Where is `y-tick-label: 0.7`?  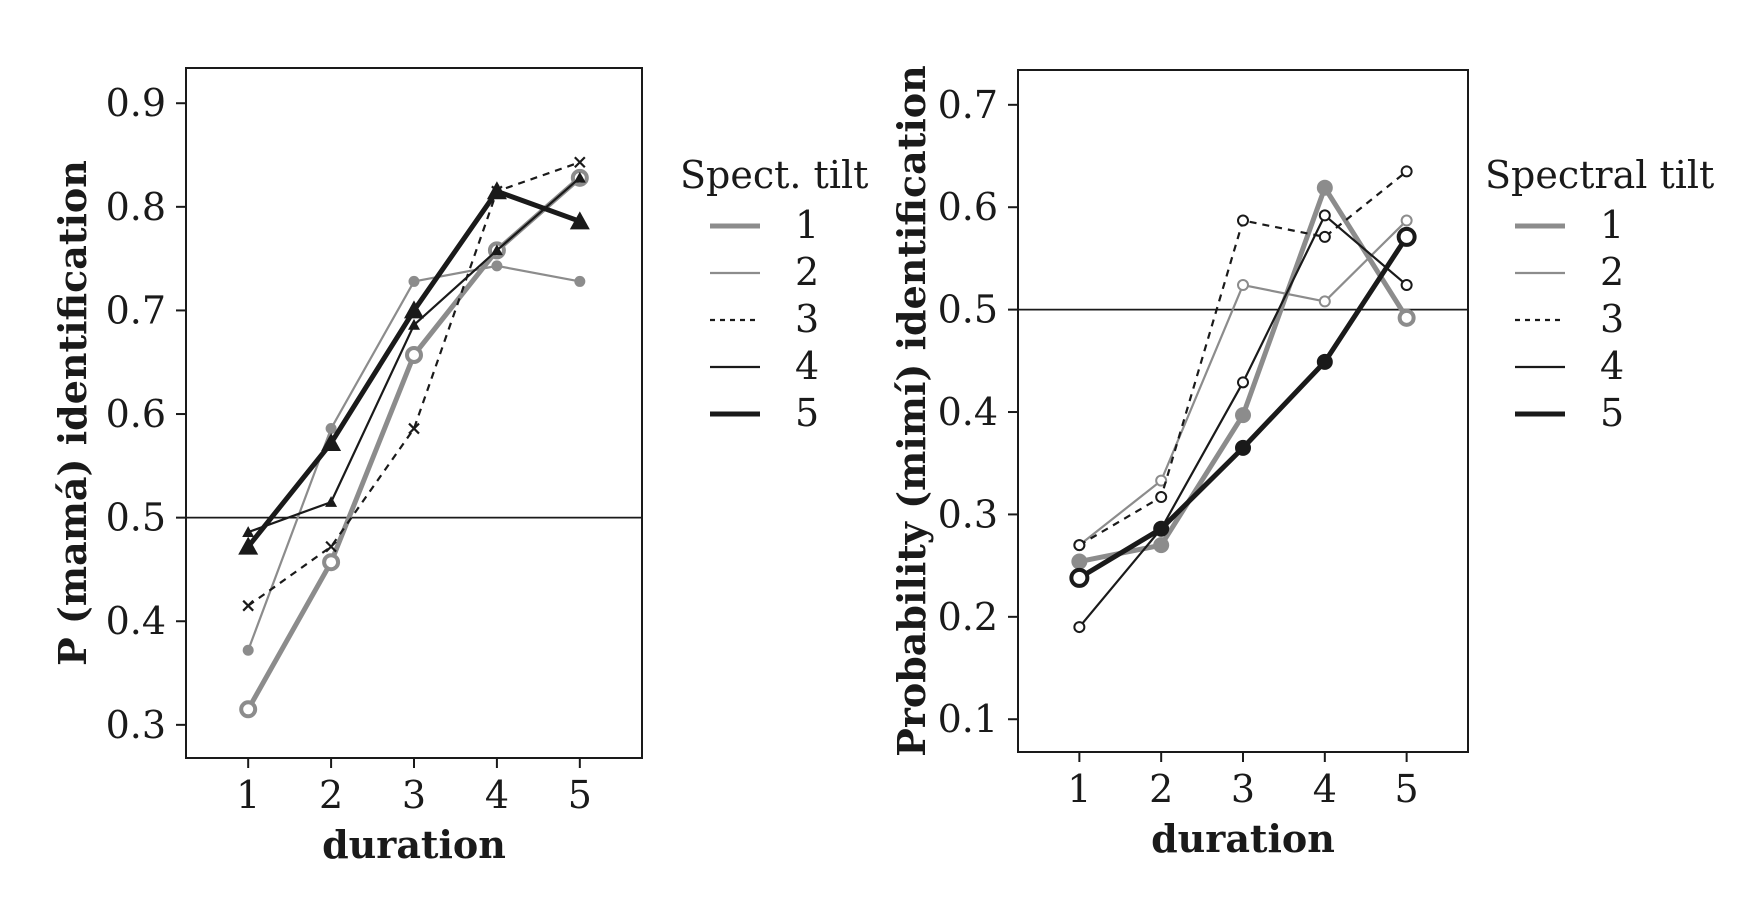
y-tick-label: 0.7 is located at coordinates (968, 105).